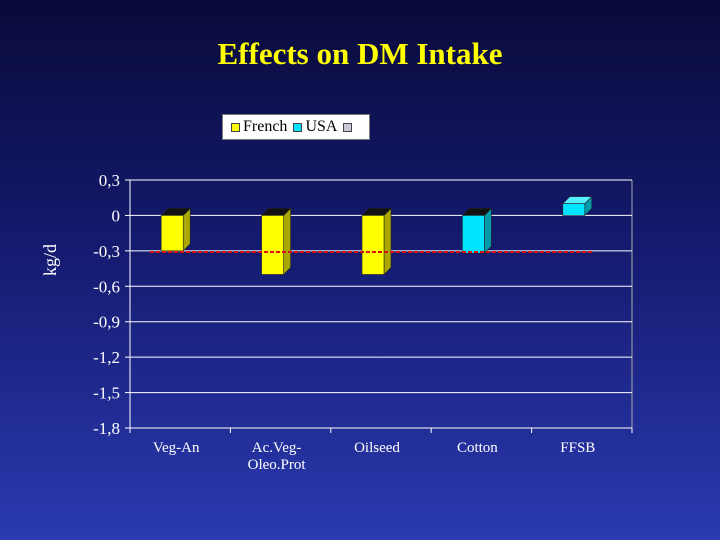 This screenshot has width=720, height=540. I want to click on y-tick-label: -1,5, so click(106, 393).